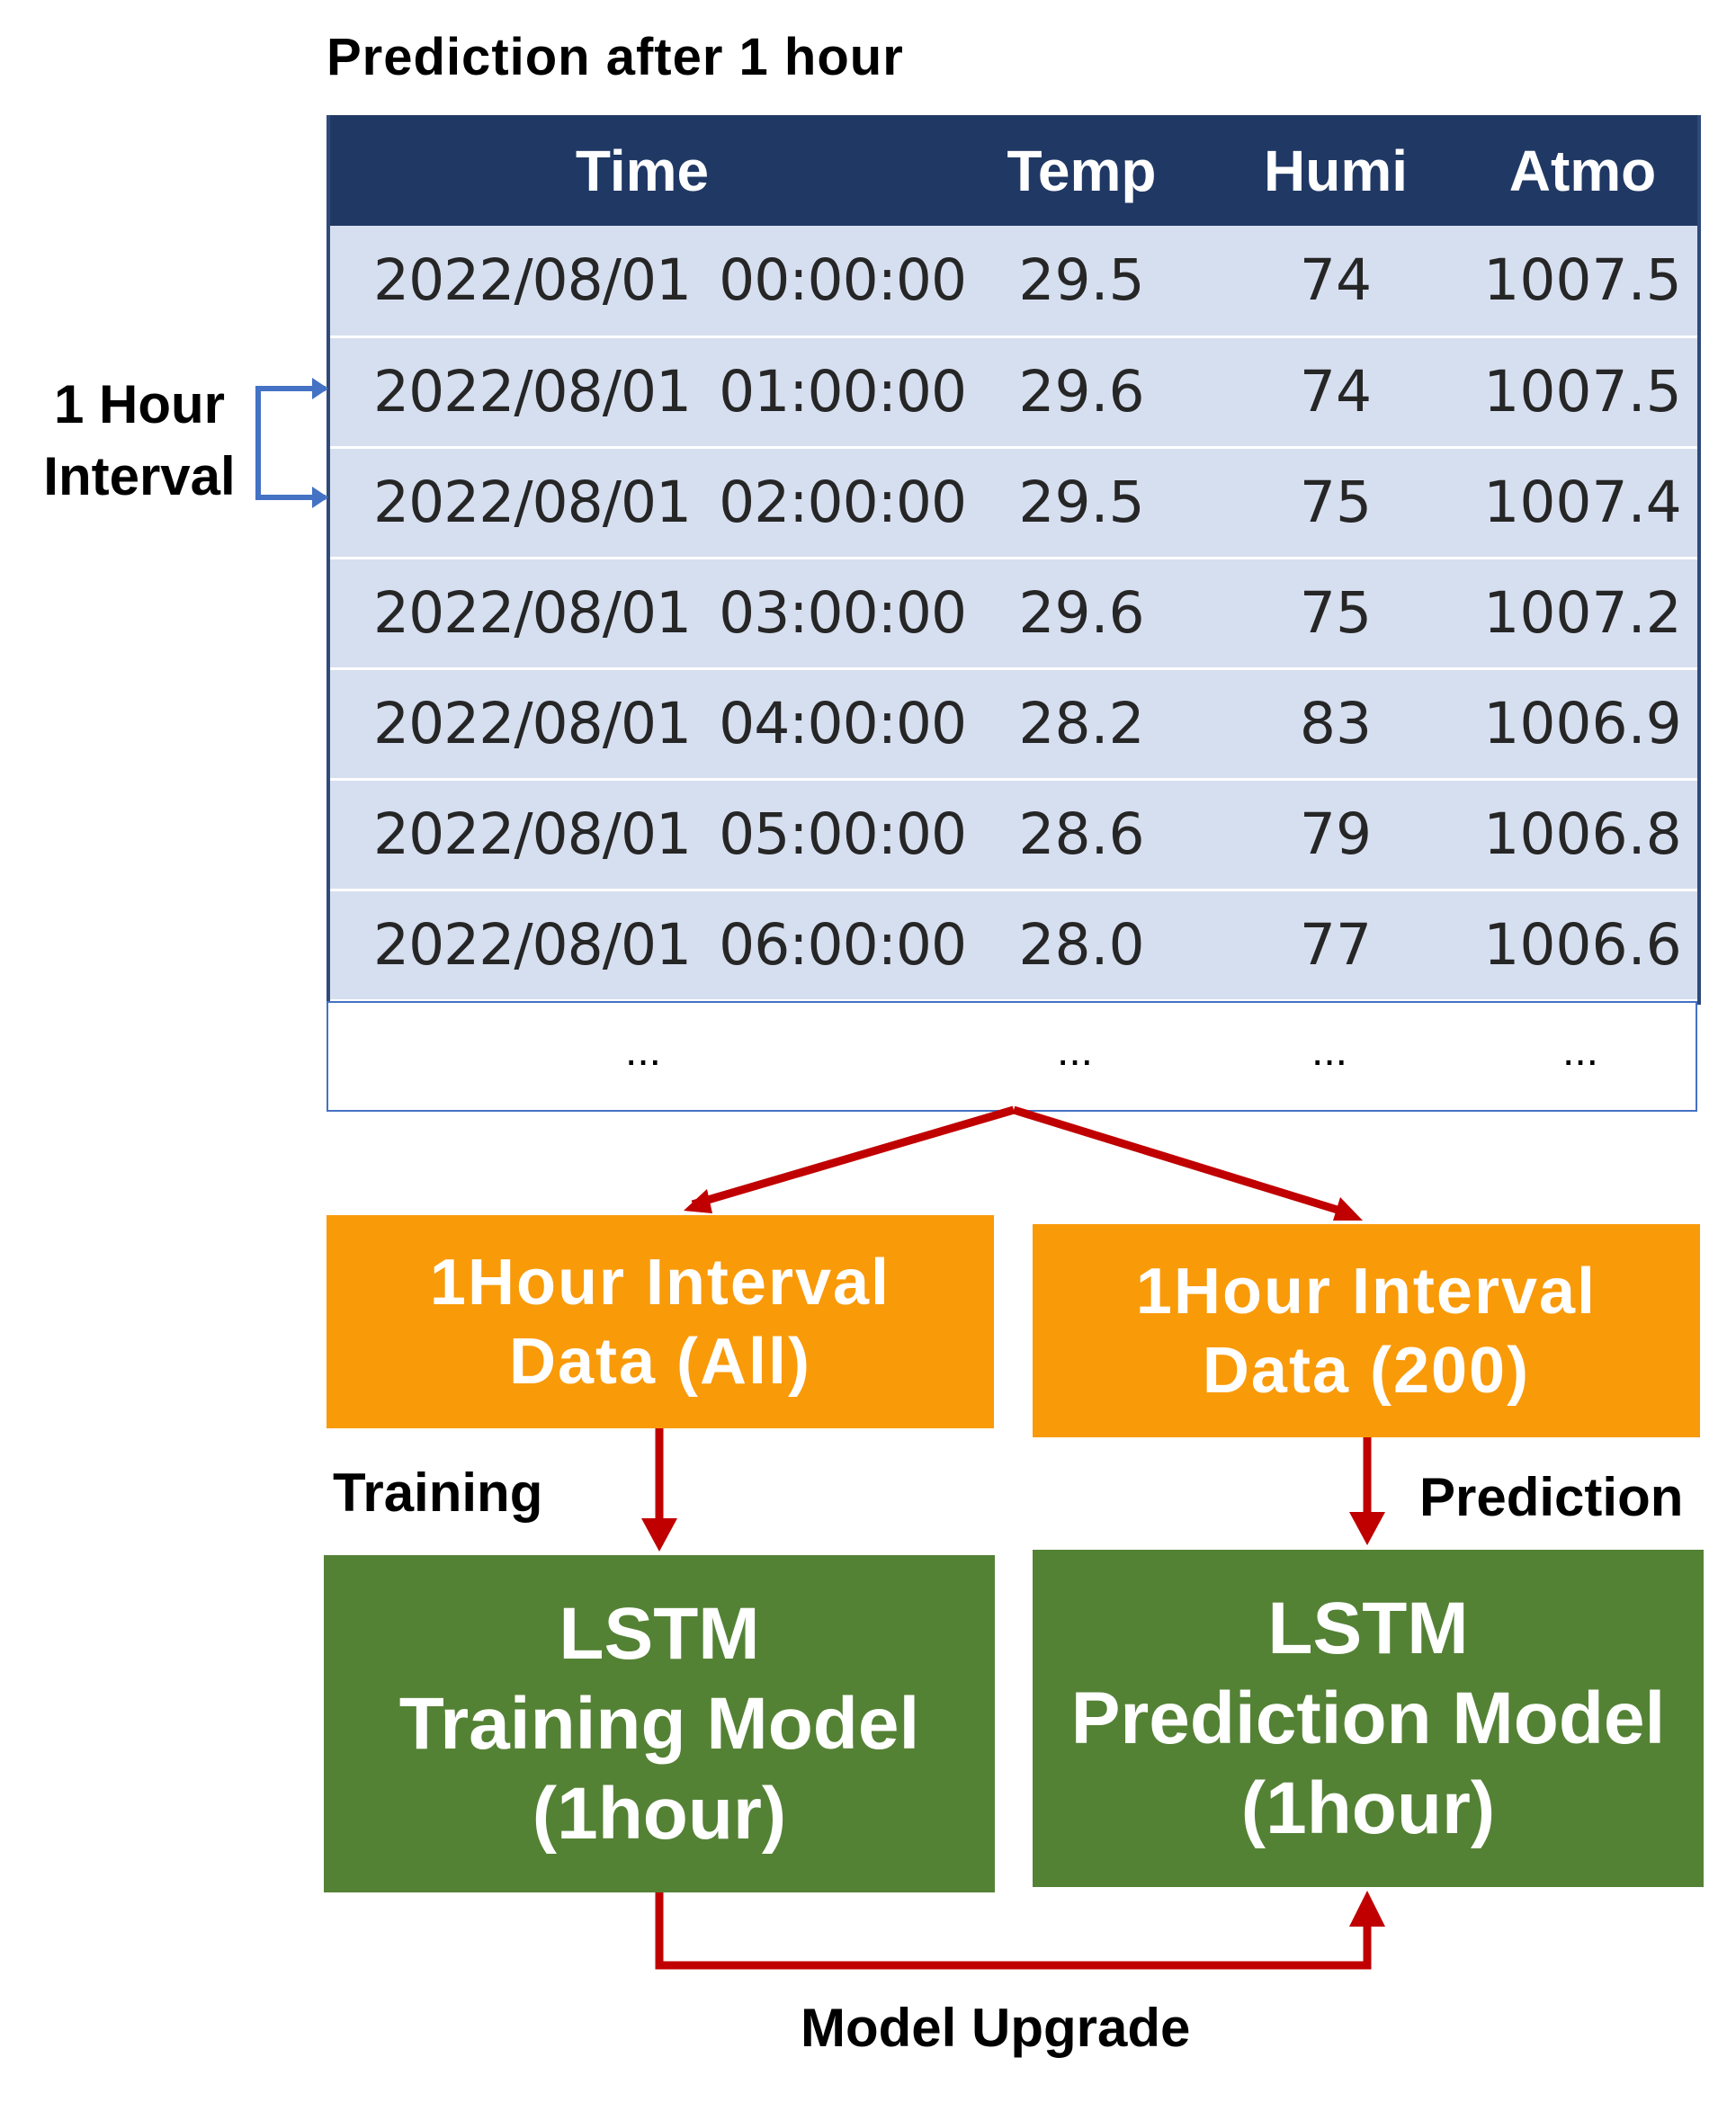 This screenshot has width=1736, height=2111. I want to click on prediction-model-box: LSTM Prediction Model (1hour), so click(1368, 1718).